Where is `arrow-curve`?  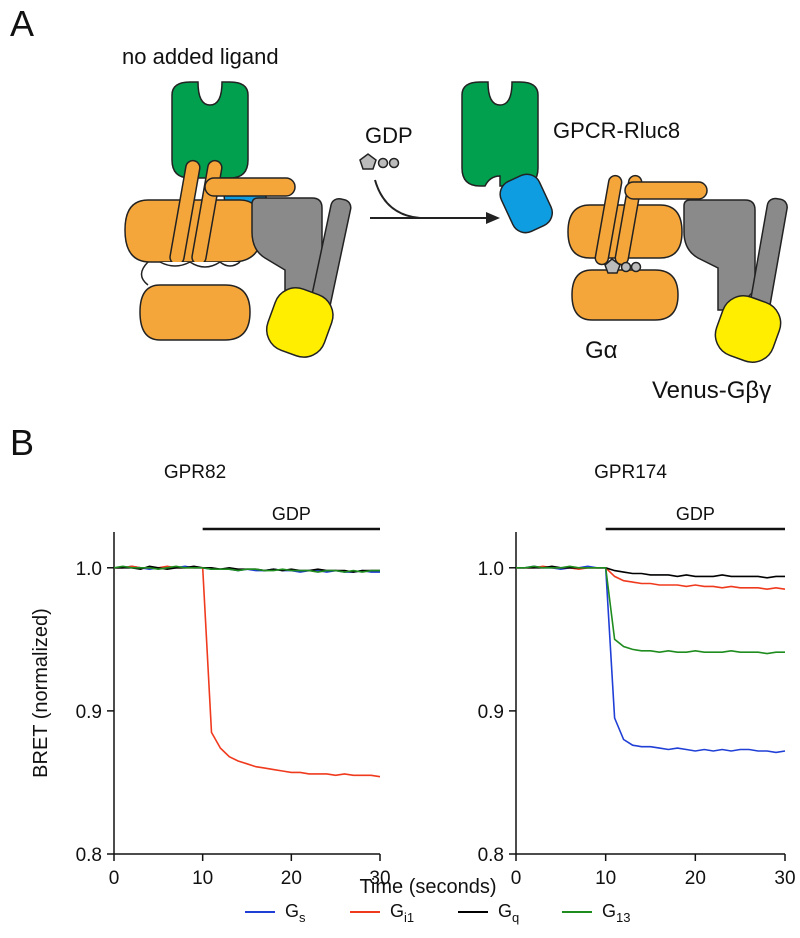
arrow-curve is located at coordinates (397, 199).